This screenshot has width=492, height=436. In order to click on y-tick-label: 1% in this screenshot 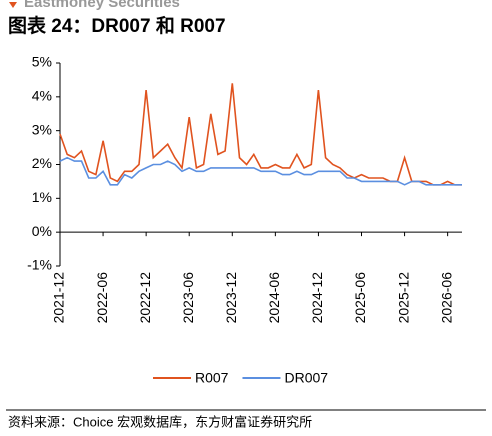, I will do `click(42, 197)`.